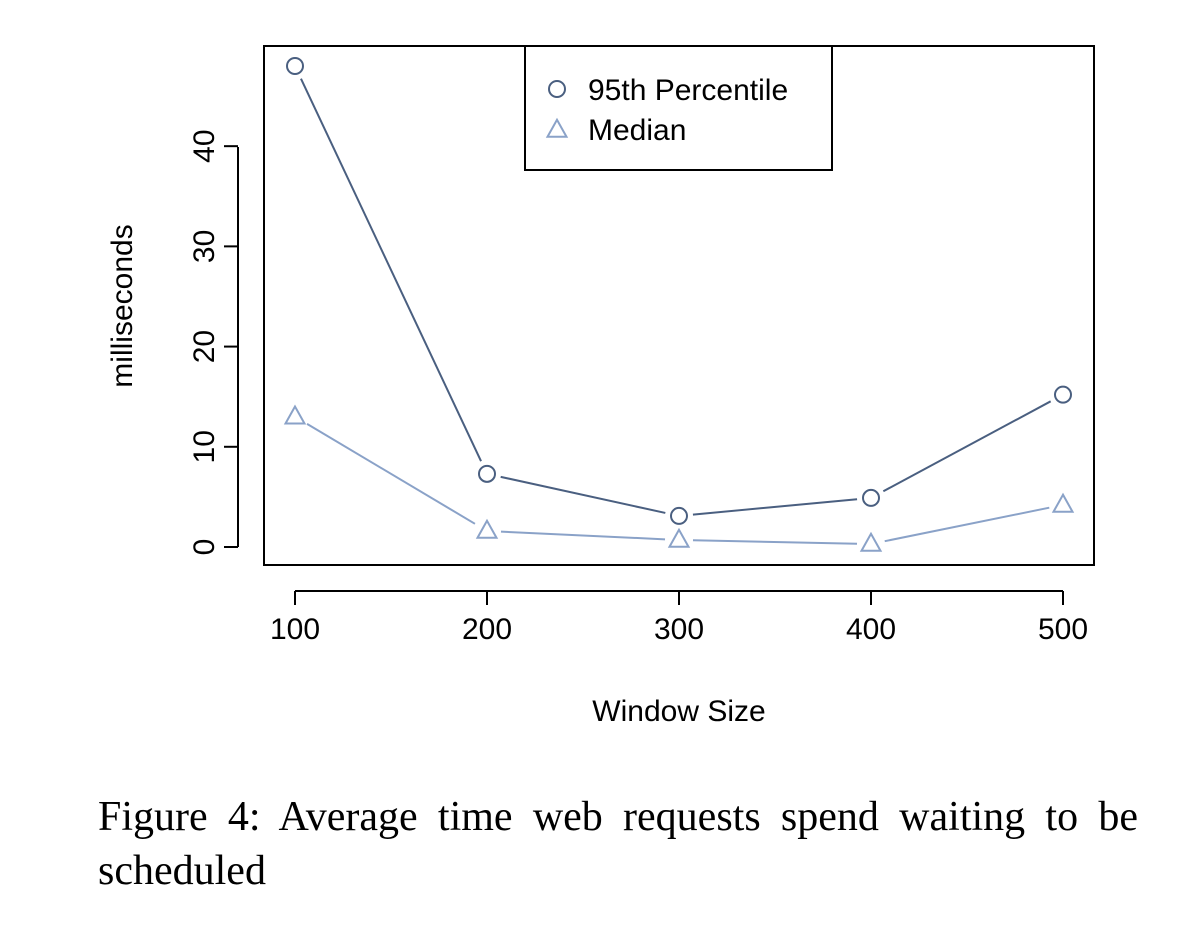  What do you see at coordinates (204, 145) in the screenshot?
I see `y-tick-label: 40` at bounding box center [204, 145].